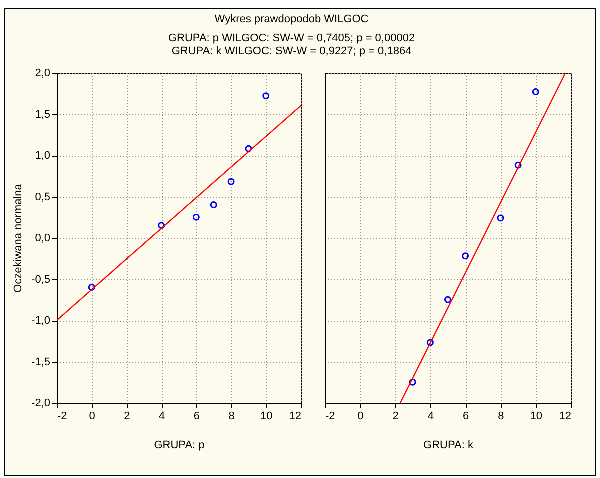 This screenshot has width=600, height=478. Describe the element at coordinates (291, 20) in the screenshot. I see `chart-title: Wykres prawdopodob WILGOC` at that location.